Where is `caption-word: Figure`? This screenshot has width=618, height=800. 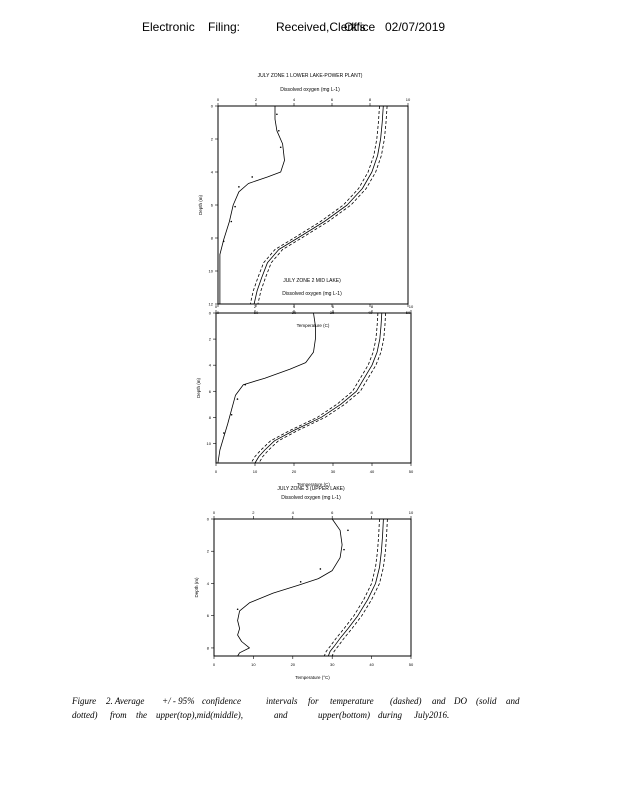
caption-word: Figure is located at coordinates (84, 701).